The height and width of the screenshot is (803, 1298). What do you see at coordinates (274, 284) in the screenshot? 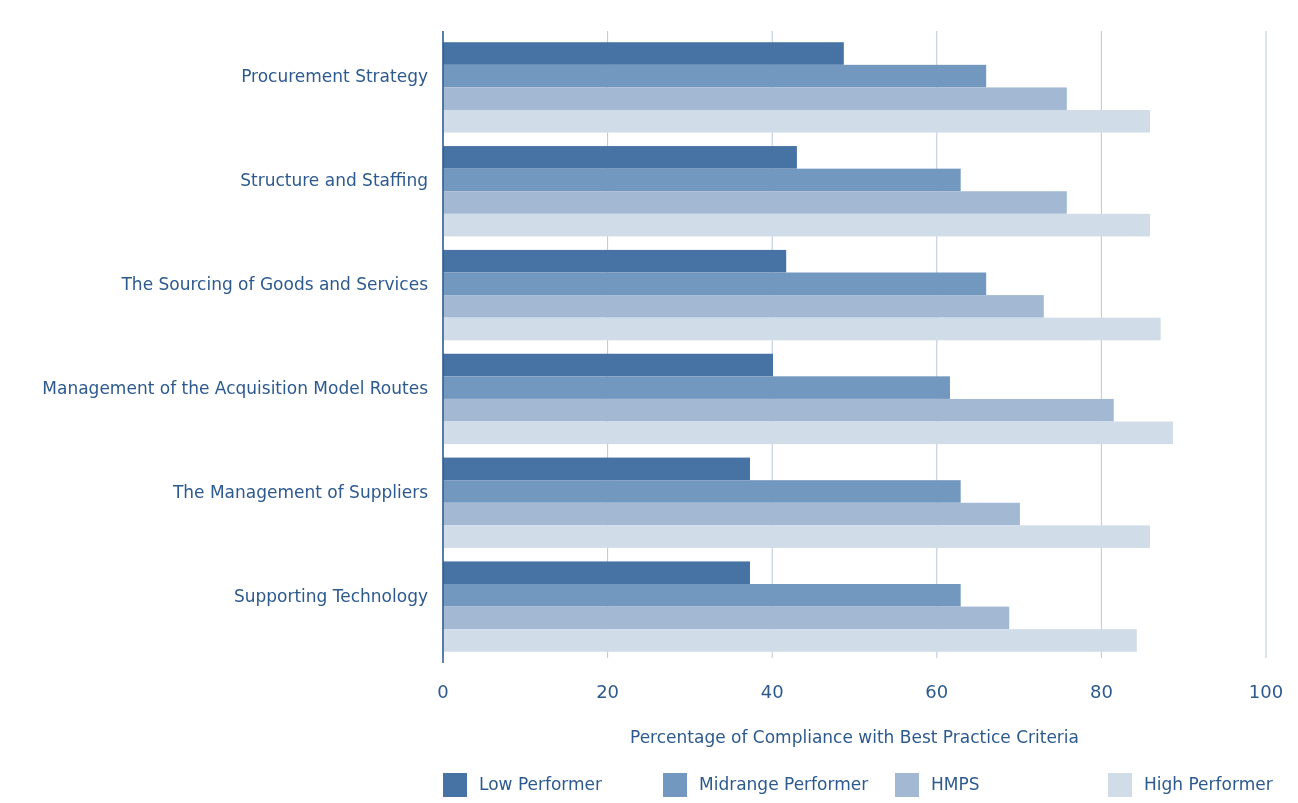
I see `y-tick-label: The Sourcing of Goods and Services` at bounding box center [274, 284].